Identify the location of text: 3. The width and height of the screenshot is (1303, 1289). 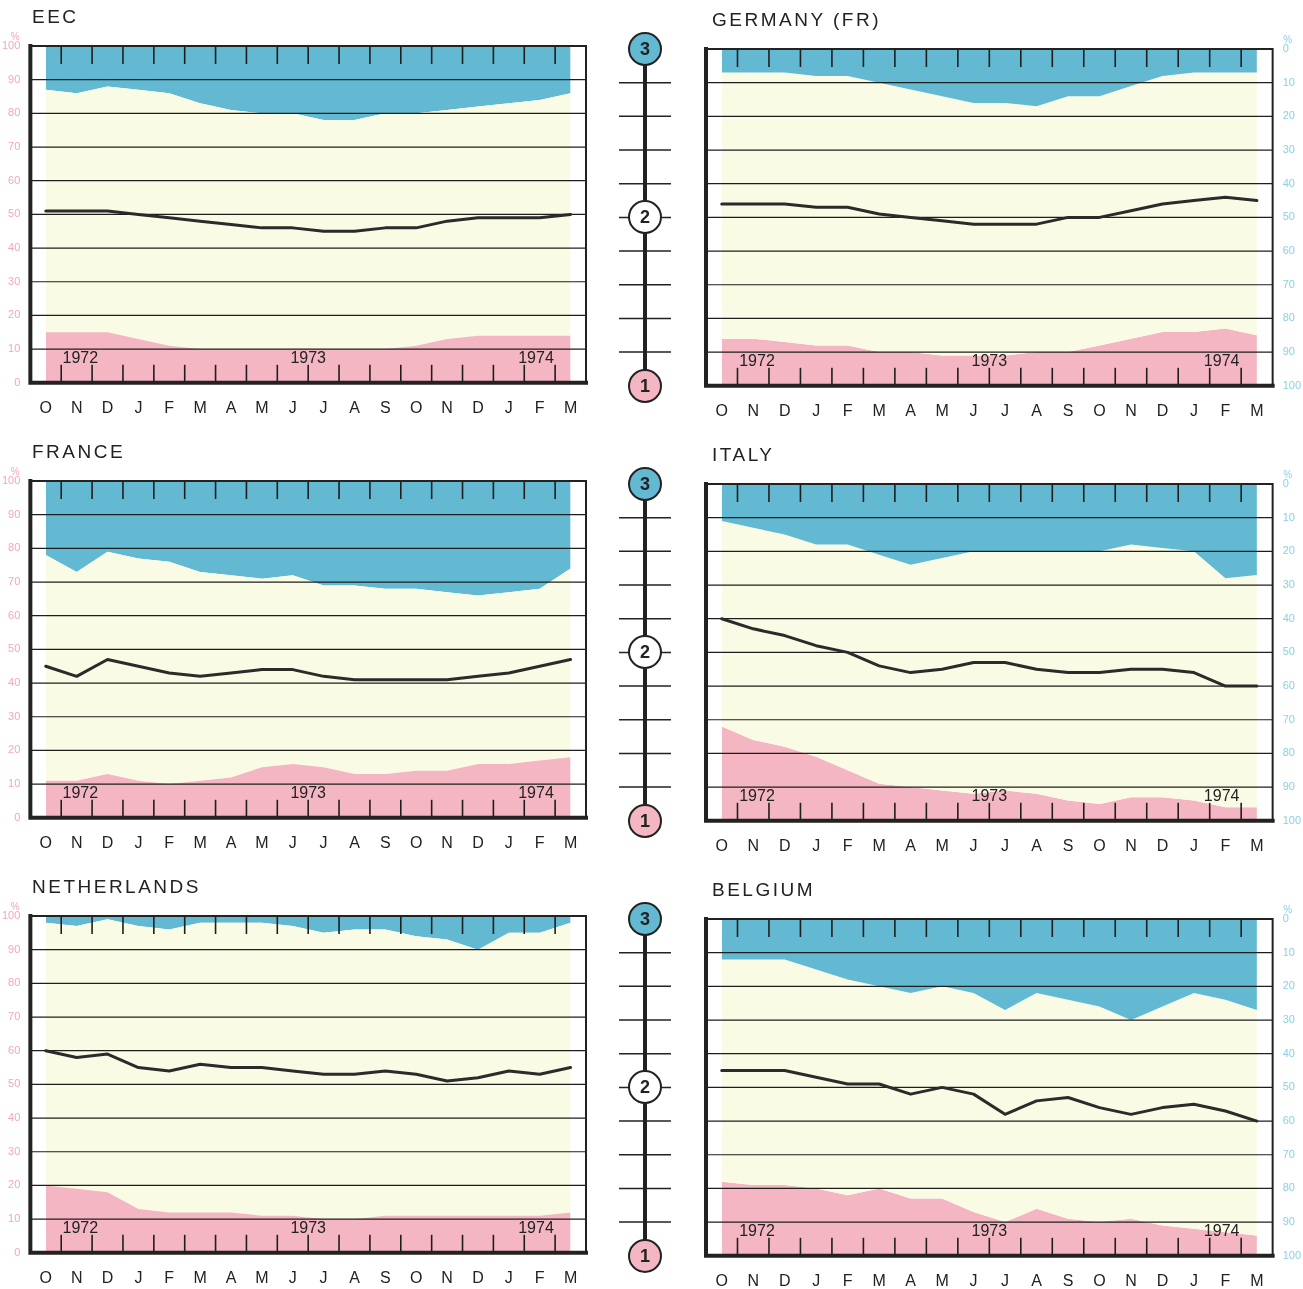
(645, 484).